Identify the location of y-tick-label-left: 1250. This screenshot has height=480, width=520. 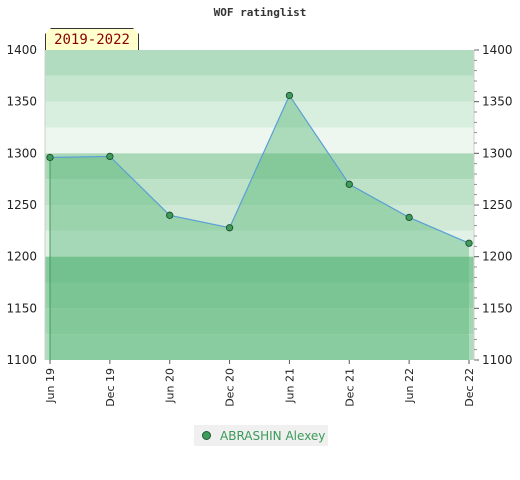
(21, 205).